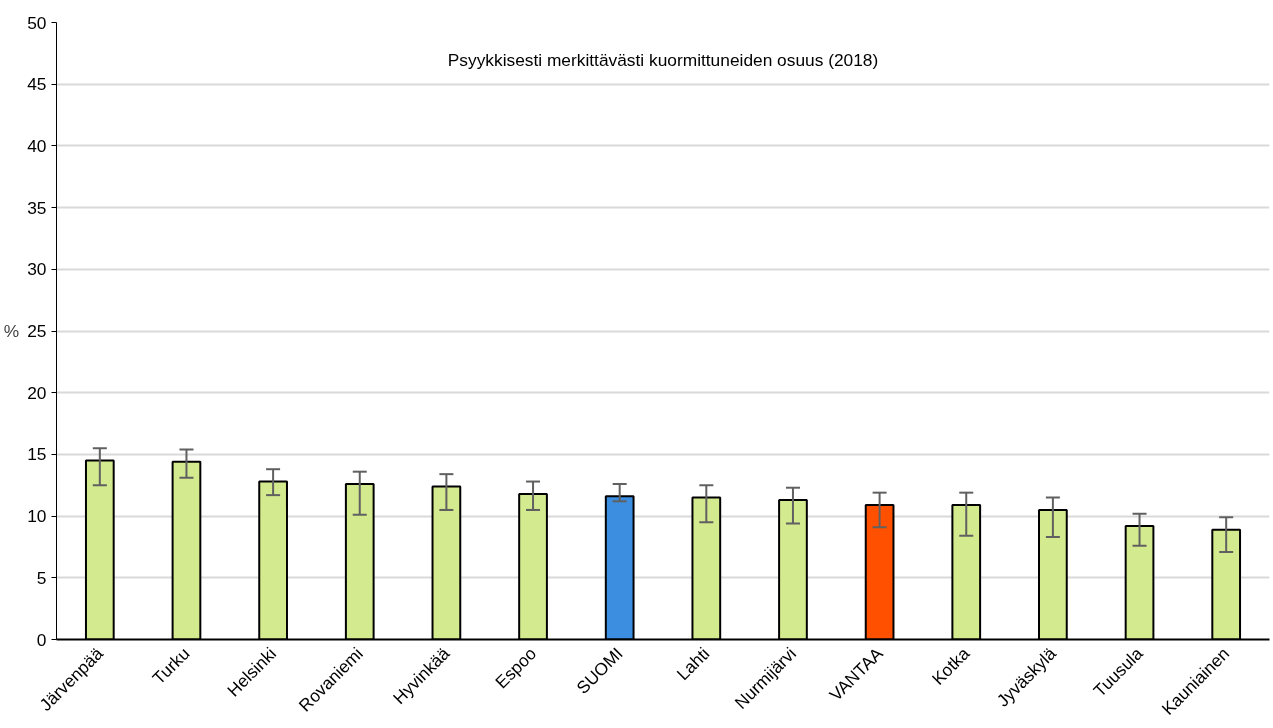 The height and width of the screenshot is (728, 1273). I want to click on y-tick-label: 15, so click(37, 454).